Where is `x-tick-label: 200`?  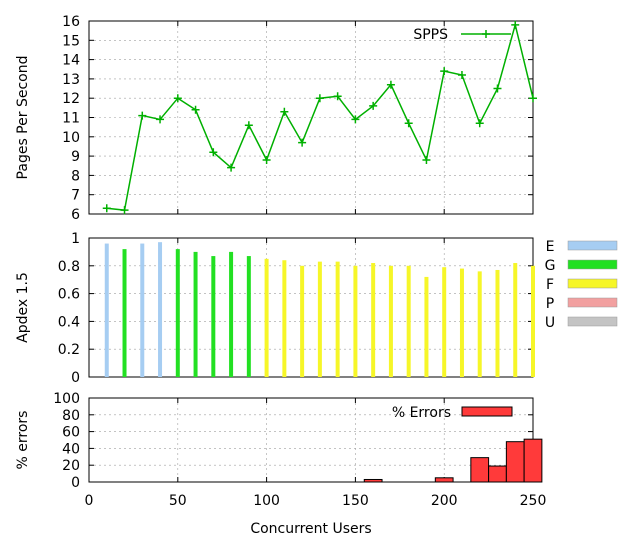
x-tick-label: 200 is located at coordinates (444, 501).